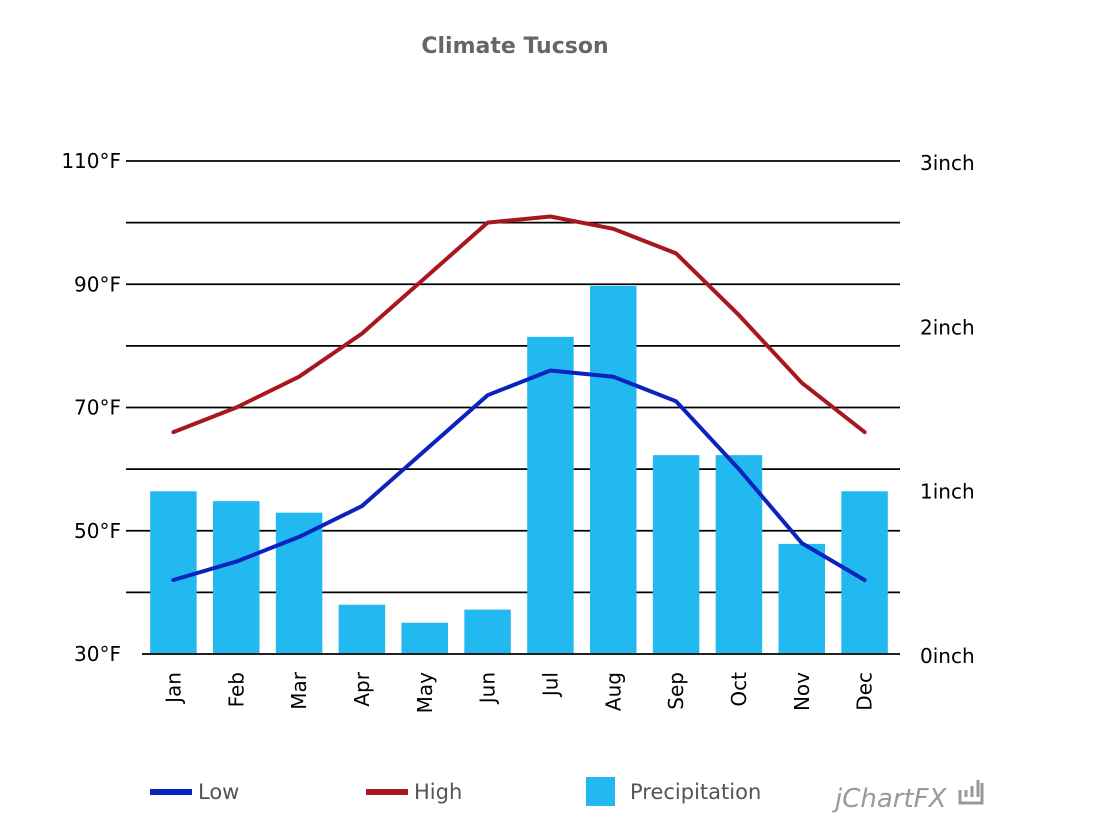 The height and width of the screenshot is (838, 1106). Describe the element at coordinates (488, 688) in the screenshot. I see `x-axis-tick-label: Jun` at that location.